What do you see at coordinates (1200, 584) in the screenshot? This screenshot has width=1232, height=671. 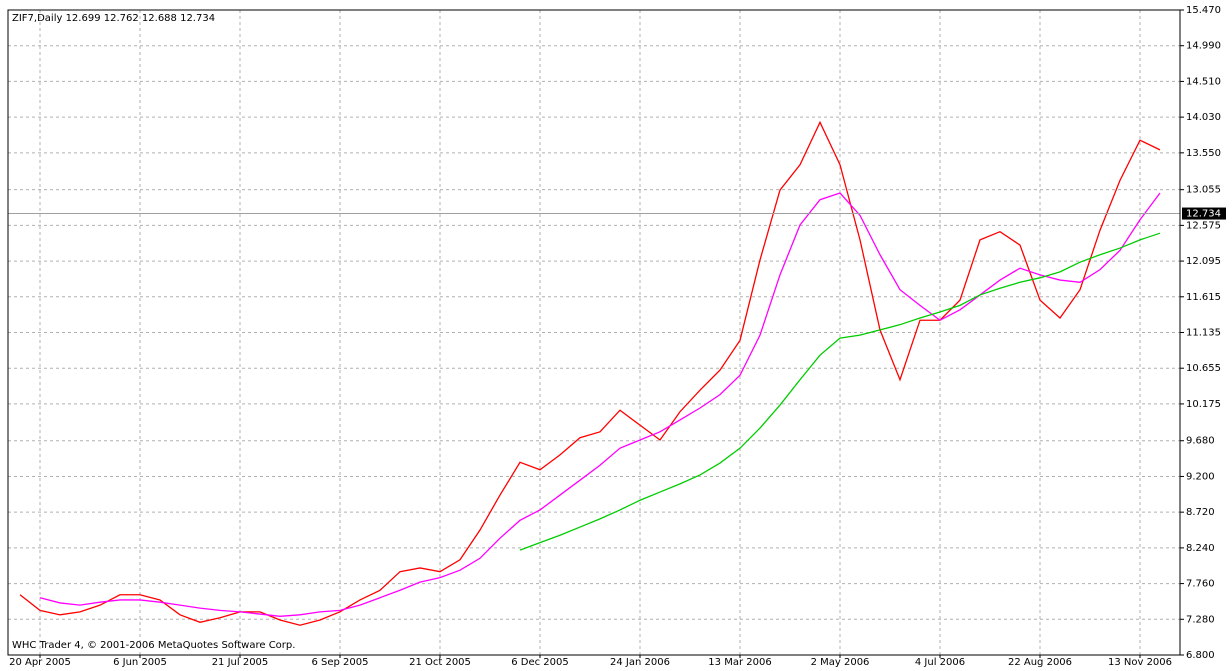 I see `y-tick-label: 7.760` at bounding box center [1200, 584].